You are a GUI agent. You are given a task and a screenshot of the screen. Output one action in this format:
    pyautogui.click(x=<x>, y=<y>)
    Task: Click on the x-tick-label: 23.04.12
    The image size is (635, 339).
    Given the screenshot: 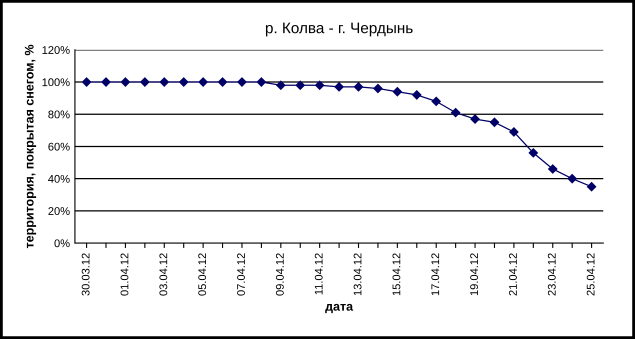 What is the action you would take?
    pyautogui.click(x=552, y=274)
    